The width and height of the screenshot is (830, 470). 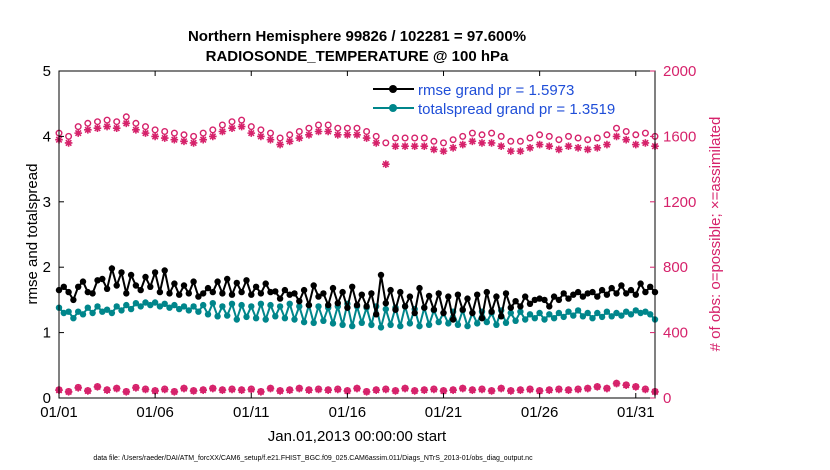 What do you see at coordinates (679, 202) in the screenshot?
I see `y-right-tick-label: 1200` at bounding box center [679, 202].